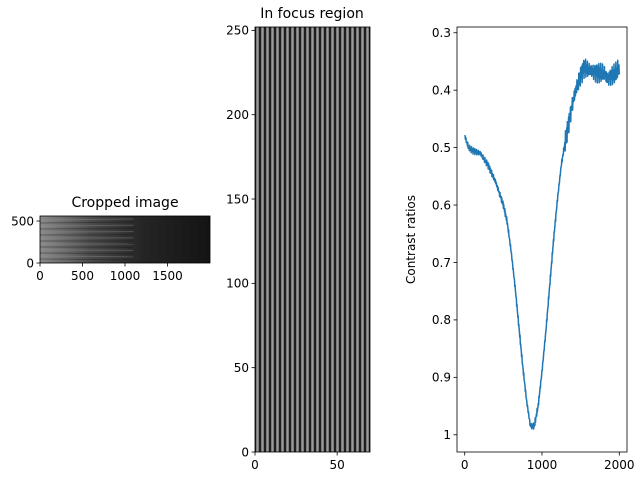 The height and width of the screenshot is (480, 640). I want to click on cropped-image-panel: Cropped image 0 500 1000 1500 0 500, so click(111, 239).